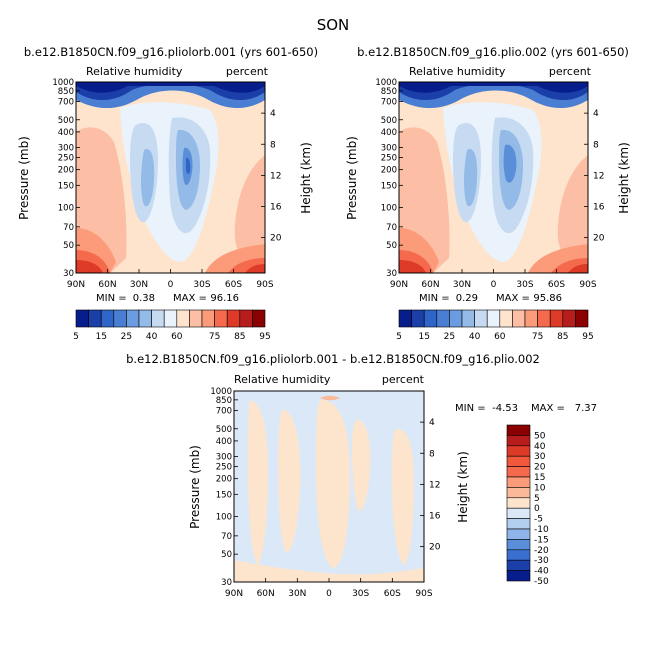 The height and width of the screenshot is (666, 666). Describe the element at coordinates (540, 436) in the screenshot. I see `colorbar-label: 50` at that location.